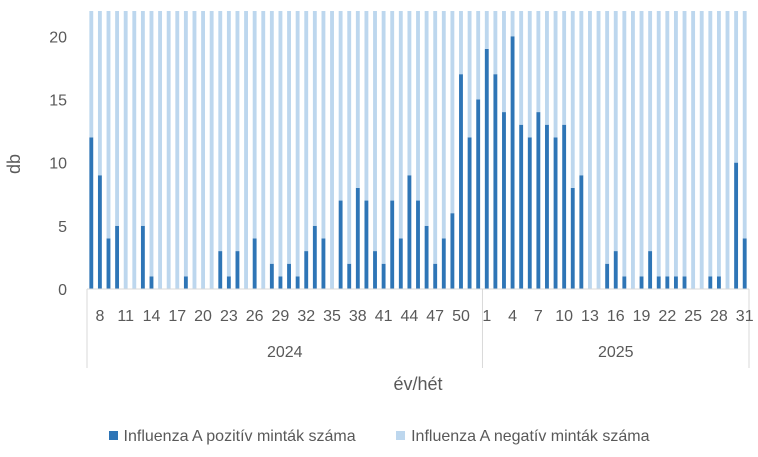 This screenshot has height=457, width=758. Describe the element at coordinates (693, 316) in the screenshot. I see `x-tick-label: 25` at that location.